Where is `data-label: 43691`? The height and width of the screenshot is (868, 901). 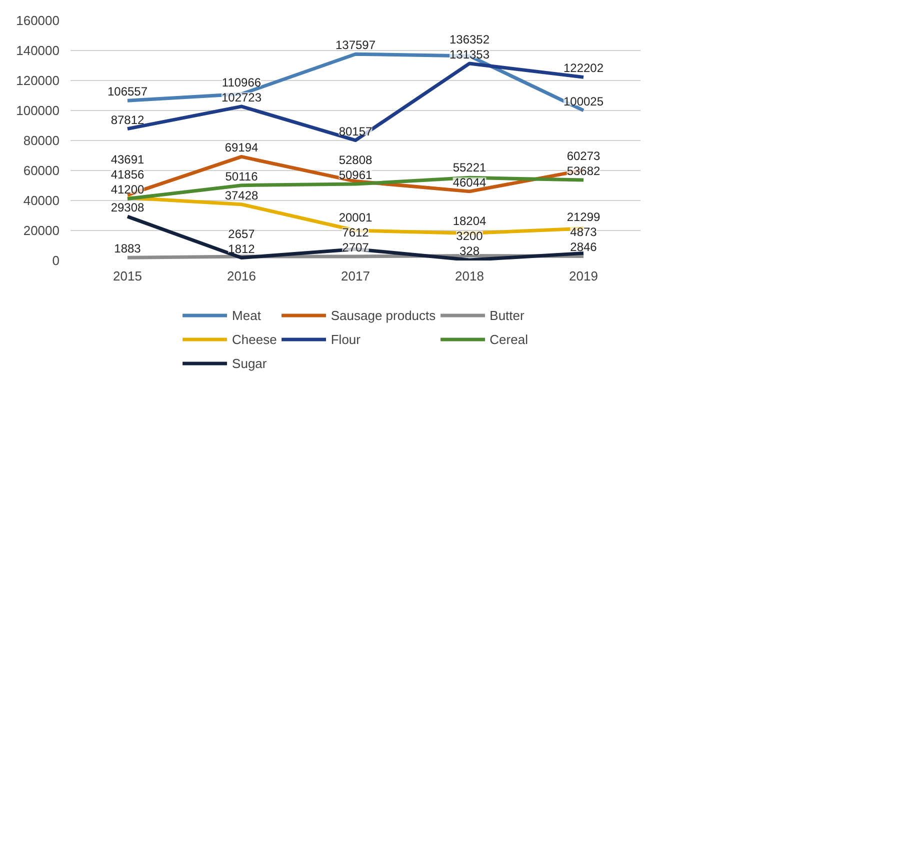 data-label: 43691 is located at coordinates (127, 159).